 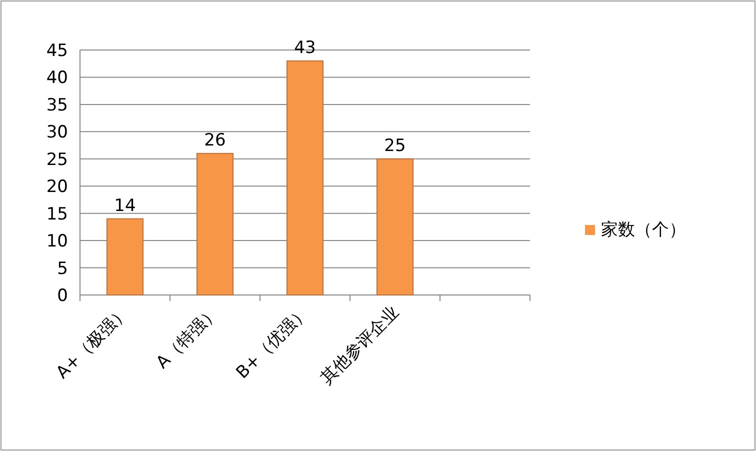 What do you see at coordinates (57, 132) in the screenshot?
I see `y-tick-label: 30` at bounding box center [57, 132].